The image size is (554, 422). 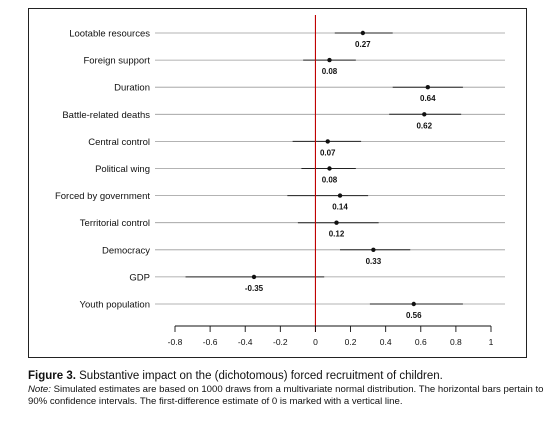 What do you see at coordinates (421, 342) in the screenshot?
I see `x-tick-label: 0.6` at bounding box center [421, 342].